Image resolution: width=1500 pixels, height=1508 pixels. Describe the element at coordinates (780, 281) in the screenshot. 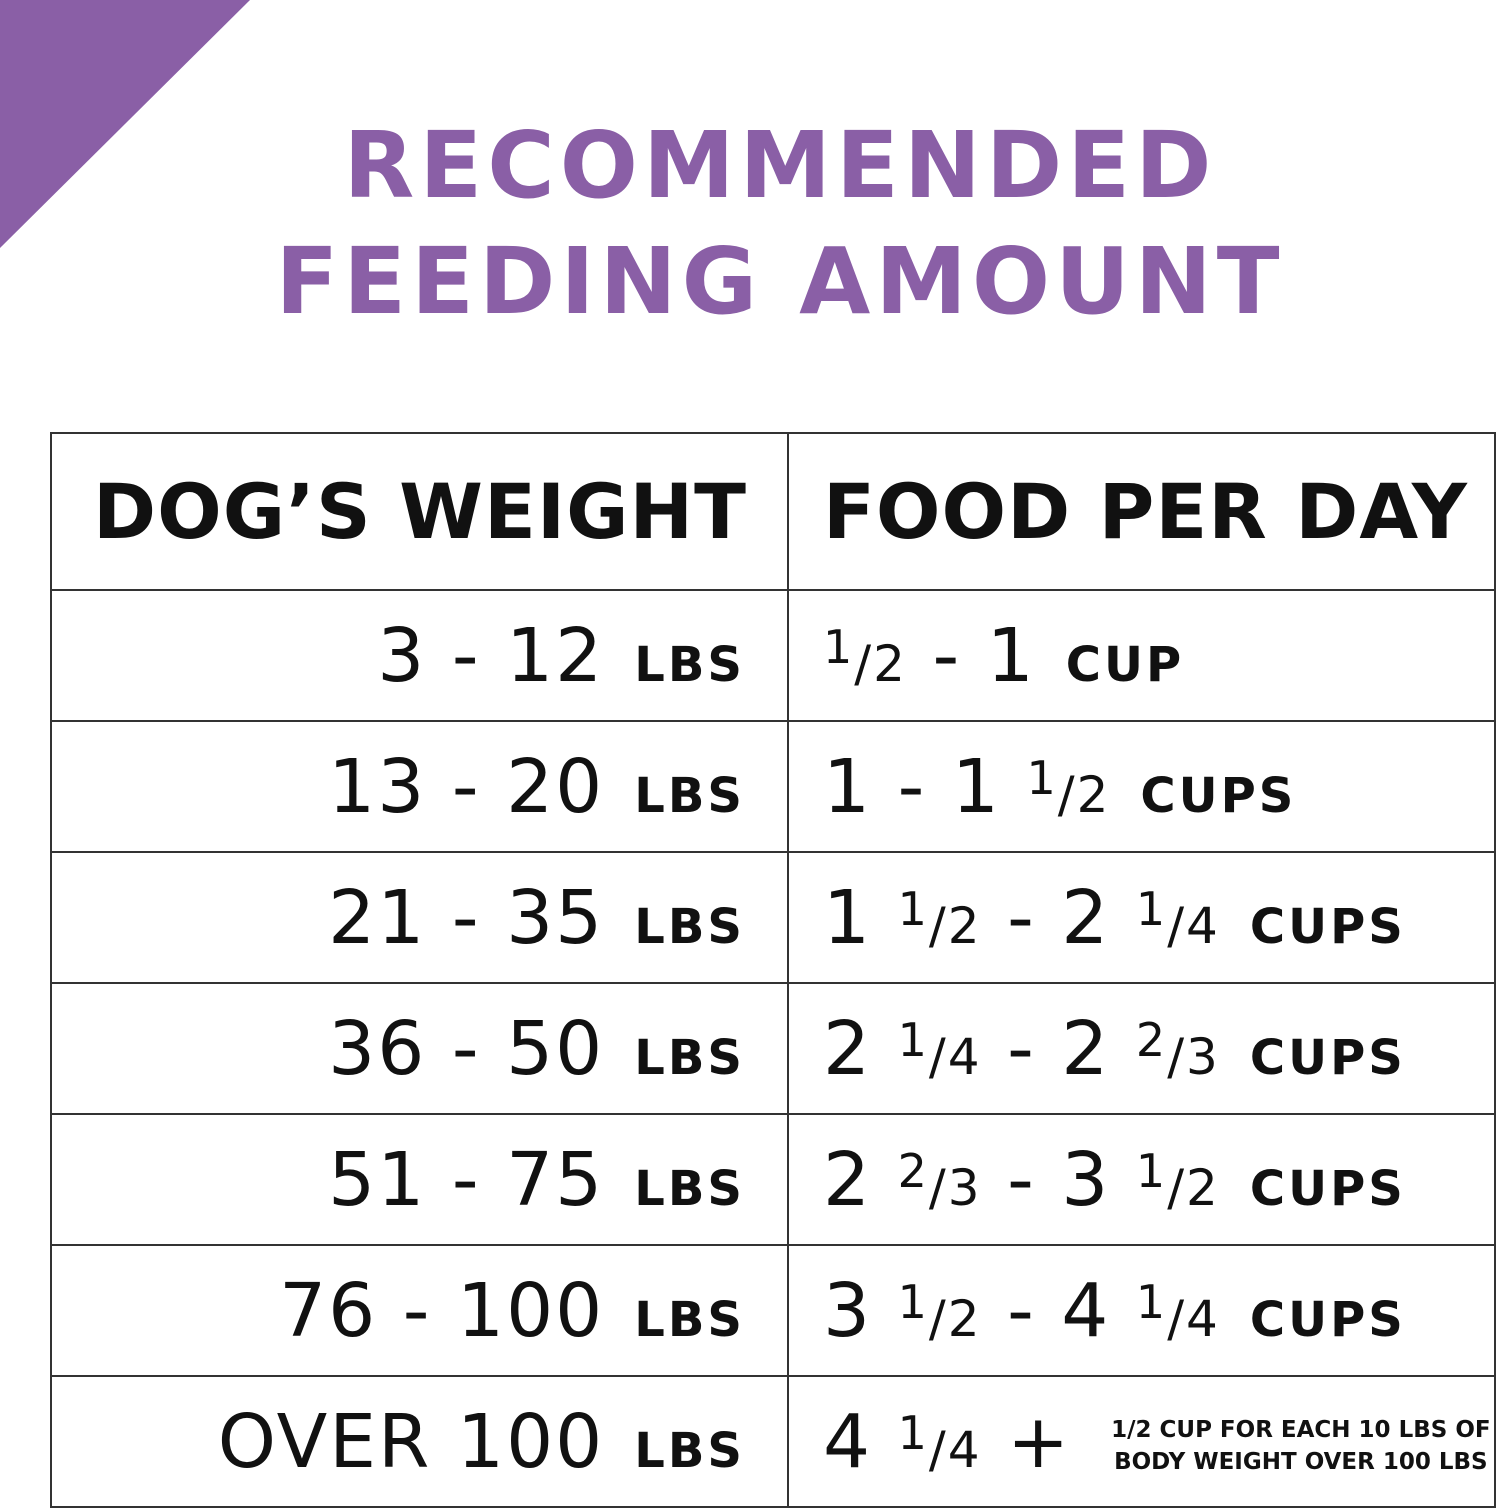

I see `title-line: FEEDING AMOUNT` at that location.